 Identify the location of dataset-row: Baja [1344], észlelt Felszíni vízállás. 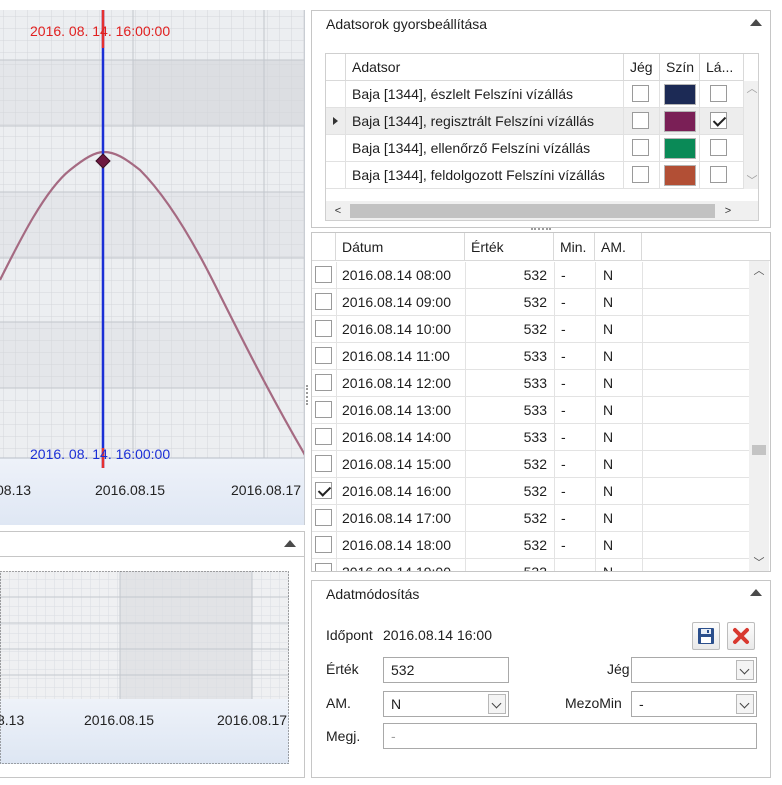
(535, 94).